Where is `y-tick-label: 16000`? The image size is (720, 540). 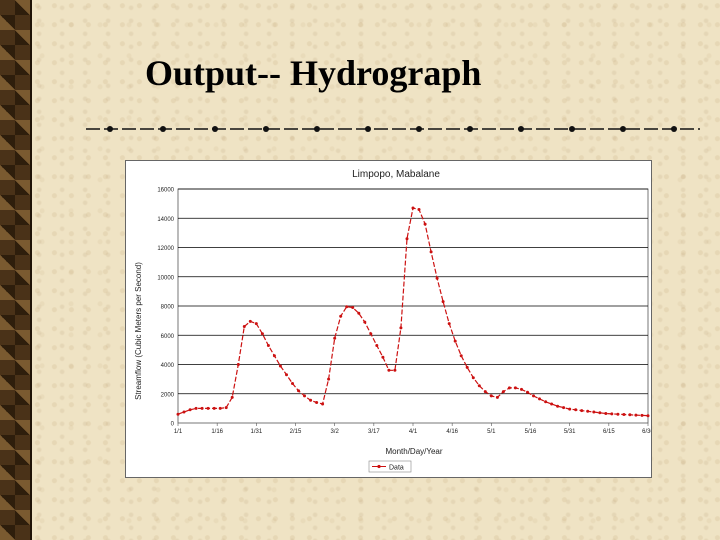 y-tick-label: 16000 is located at coordinates (165, 191).